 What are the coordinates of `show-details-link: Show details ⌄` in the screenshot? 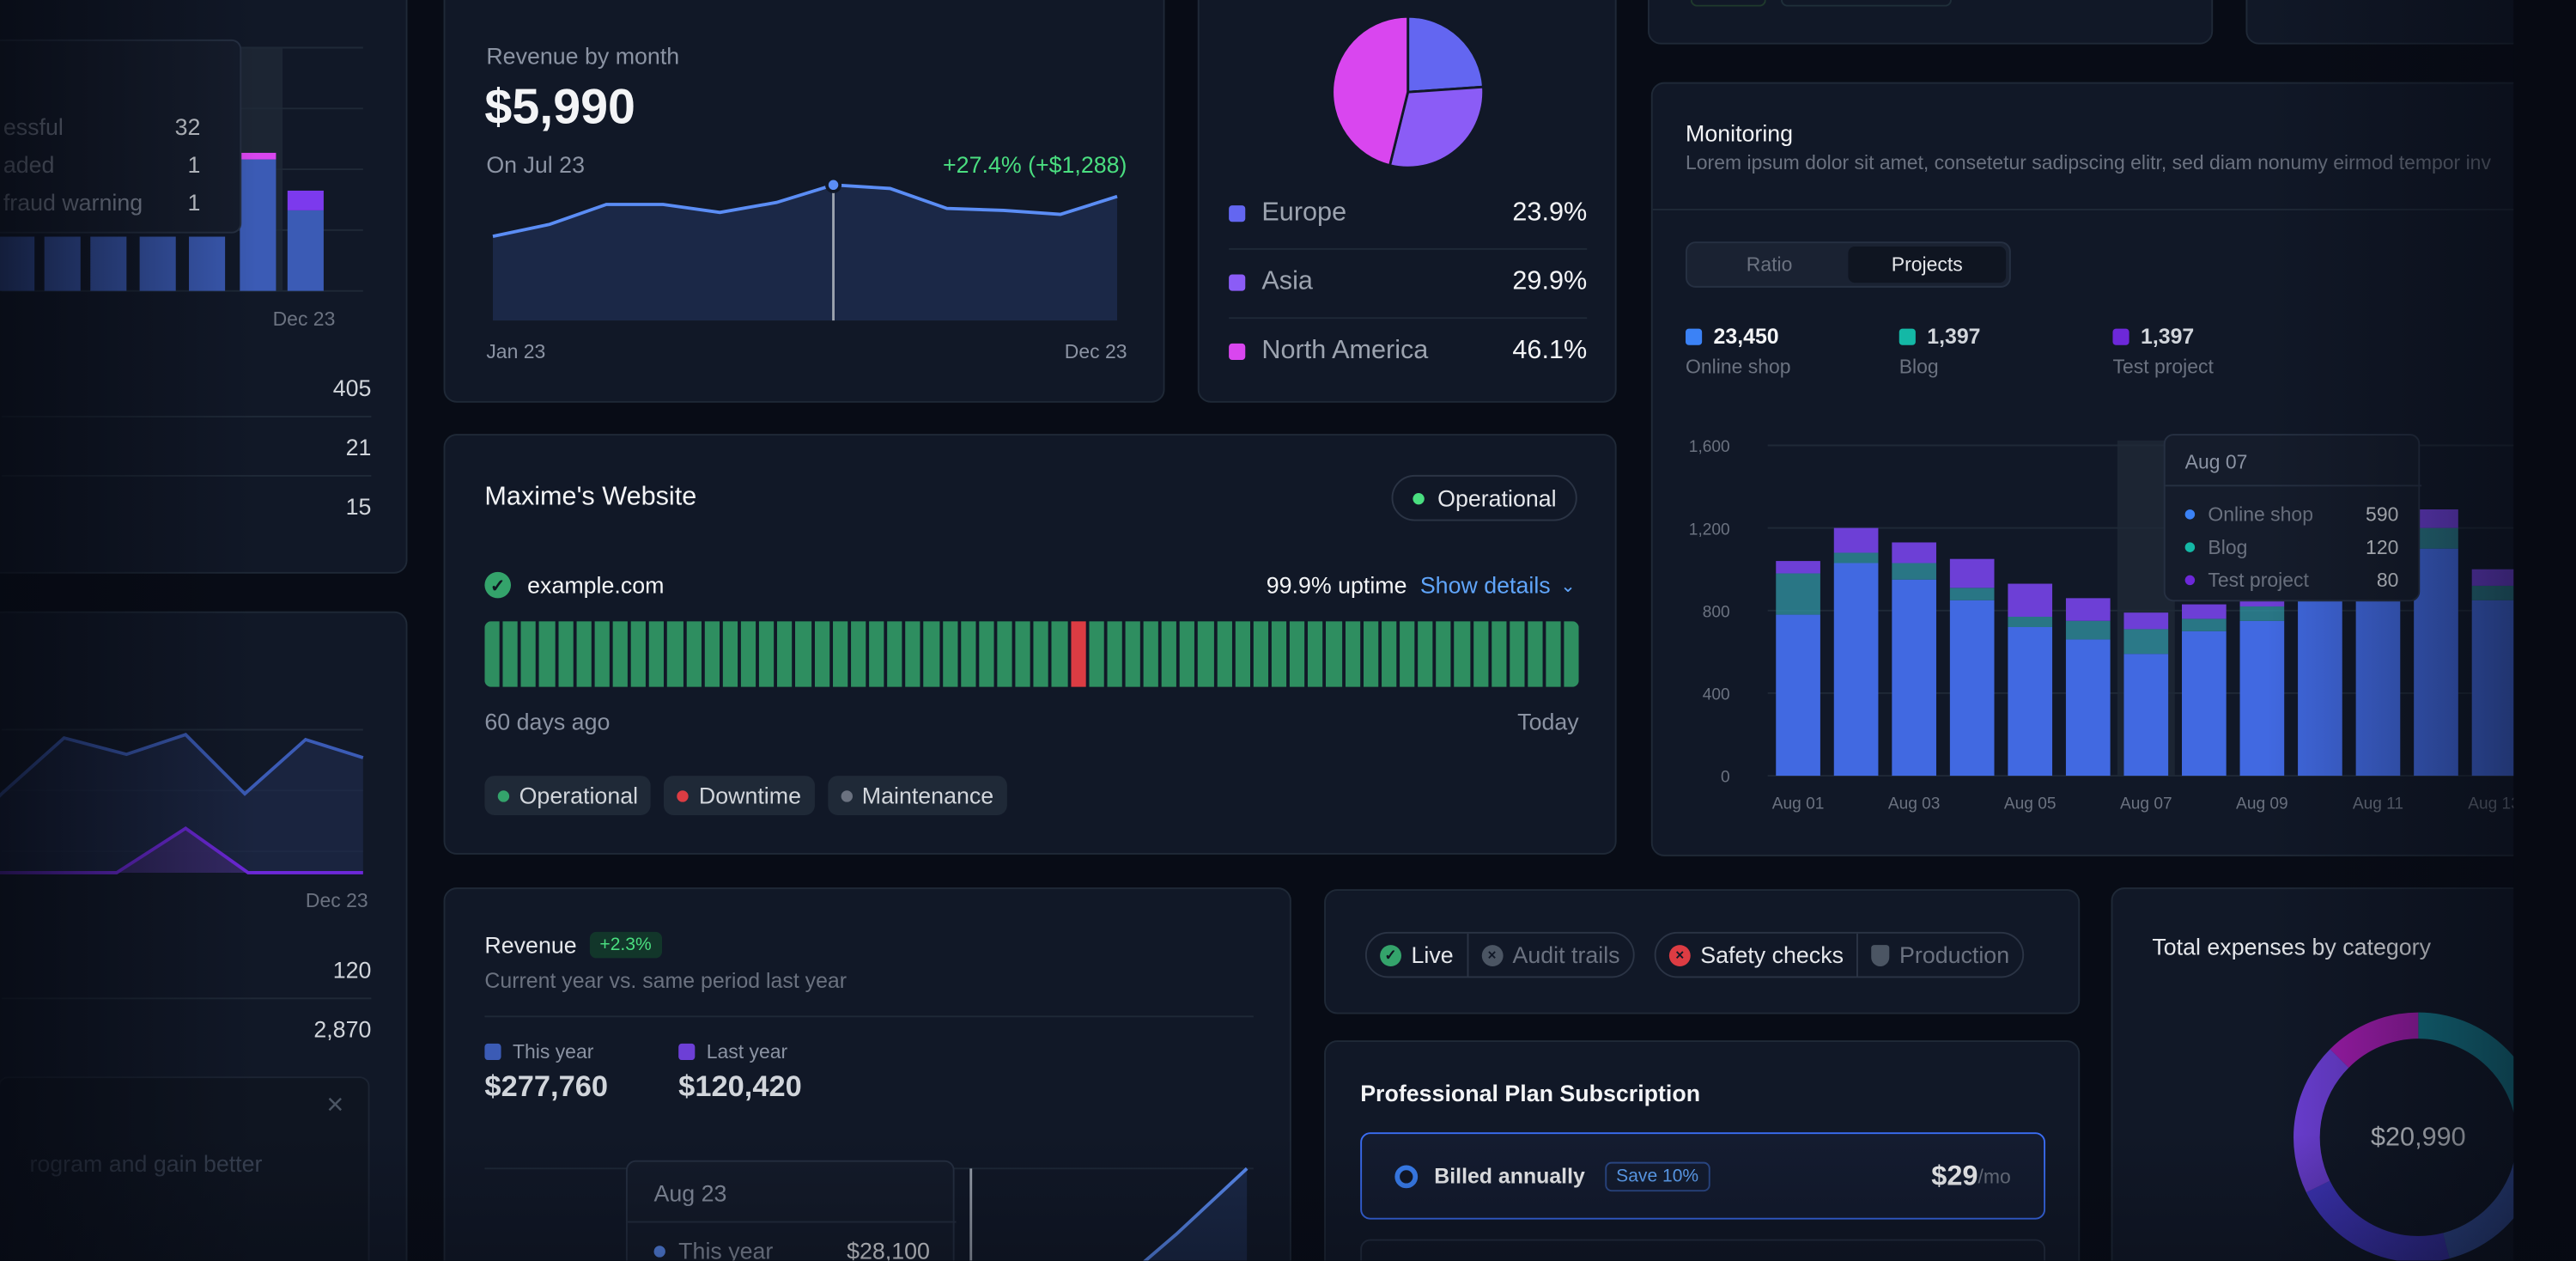 It's located at (1498, 586).